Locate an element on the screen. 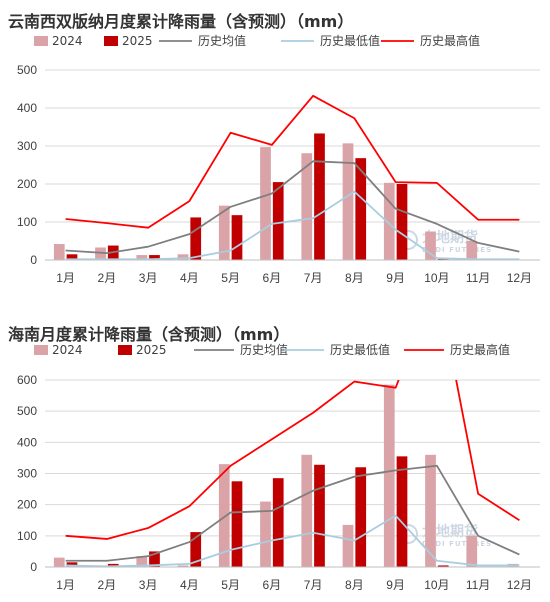  chart-title: 云南西双版纳月度累计降雨量（含预测）（mm） is located at coordinates (180, 21).